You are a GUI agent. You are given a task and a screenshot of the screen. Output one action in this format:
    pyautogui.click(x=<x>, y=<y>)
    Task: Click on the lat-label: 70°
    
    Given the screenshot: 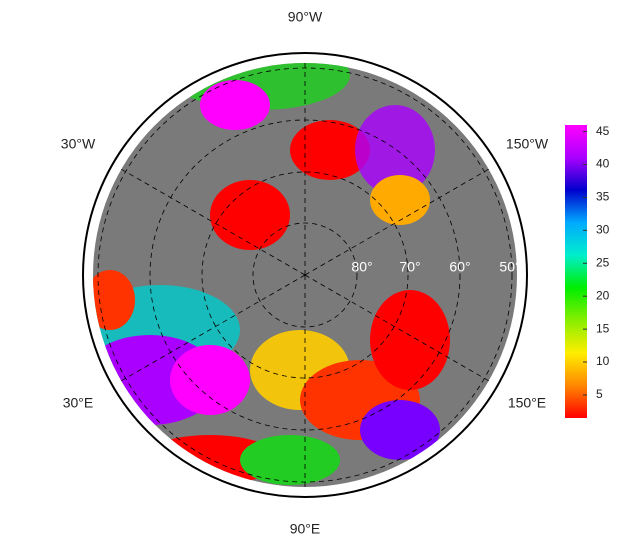 What is the action you would take?
    pyautogui.click(x=409, y=267)
    